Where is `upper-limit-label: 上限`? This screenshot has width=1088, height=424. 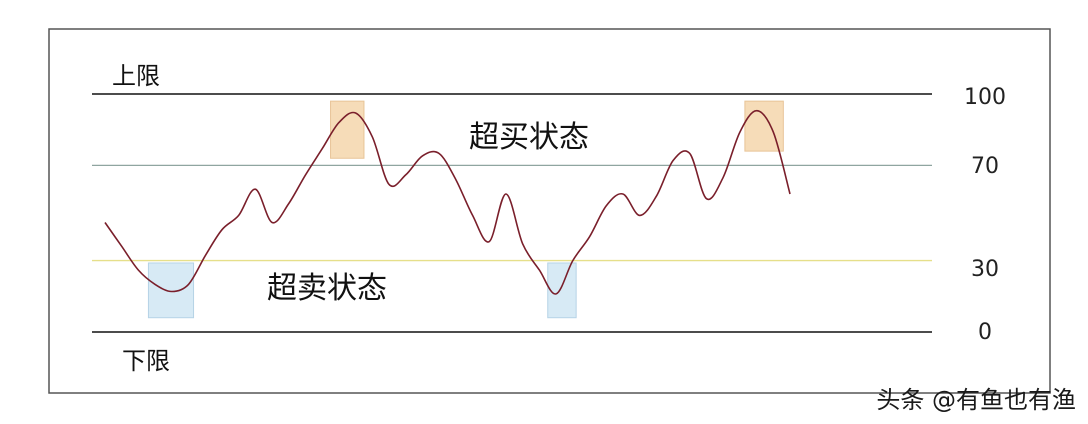 upper-limit-label: 上限 is located at coordinates (136, 76).